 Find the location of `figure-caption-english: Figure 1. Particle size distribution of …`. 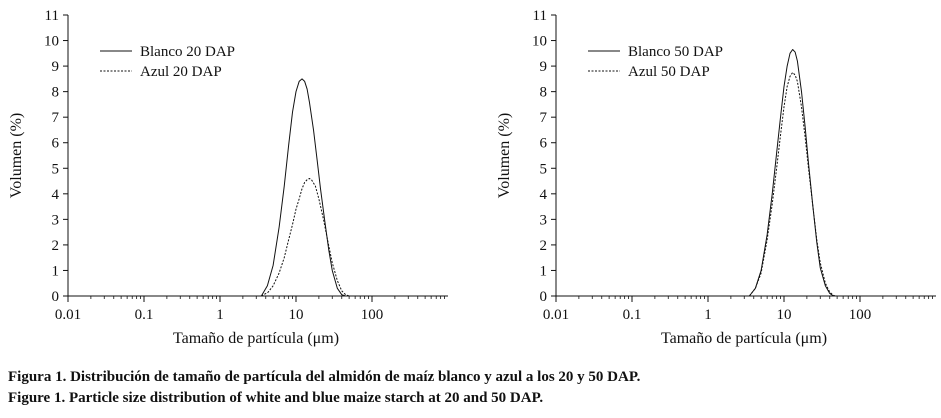

figure-caption-english: Figure 1. Particle size distribution of … is located at coordinates (276, 398).